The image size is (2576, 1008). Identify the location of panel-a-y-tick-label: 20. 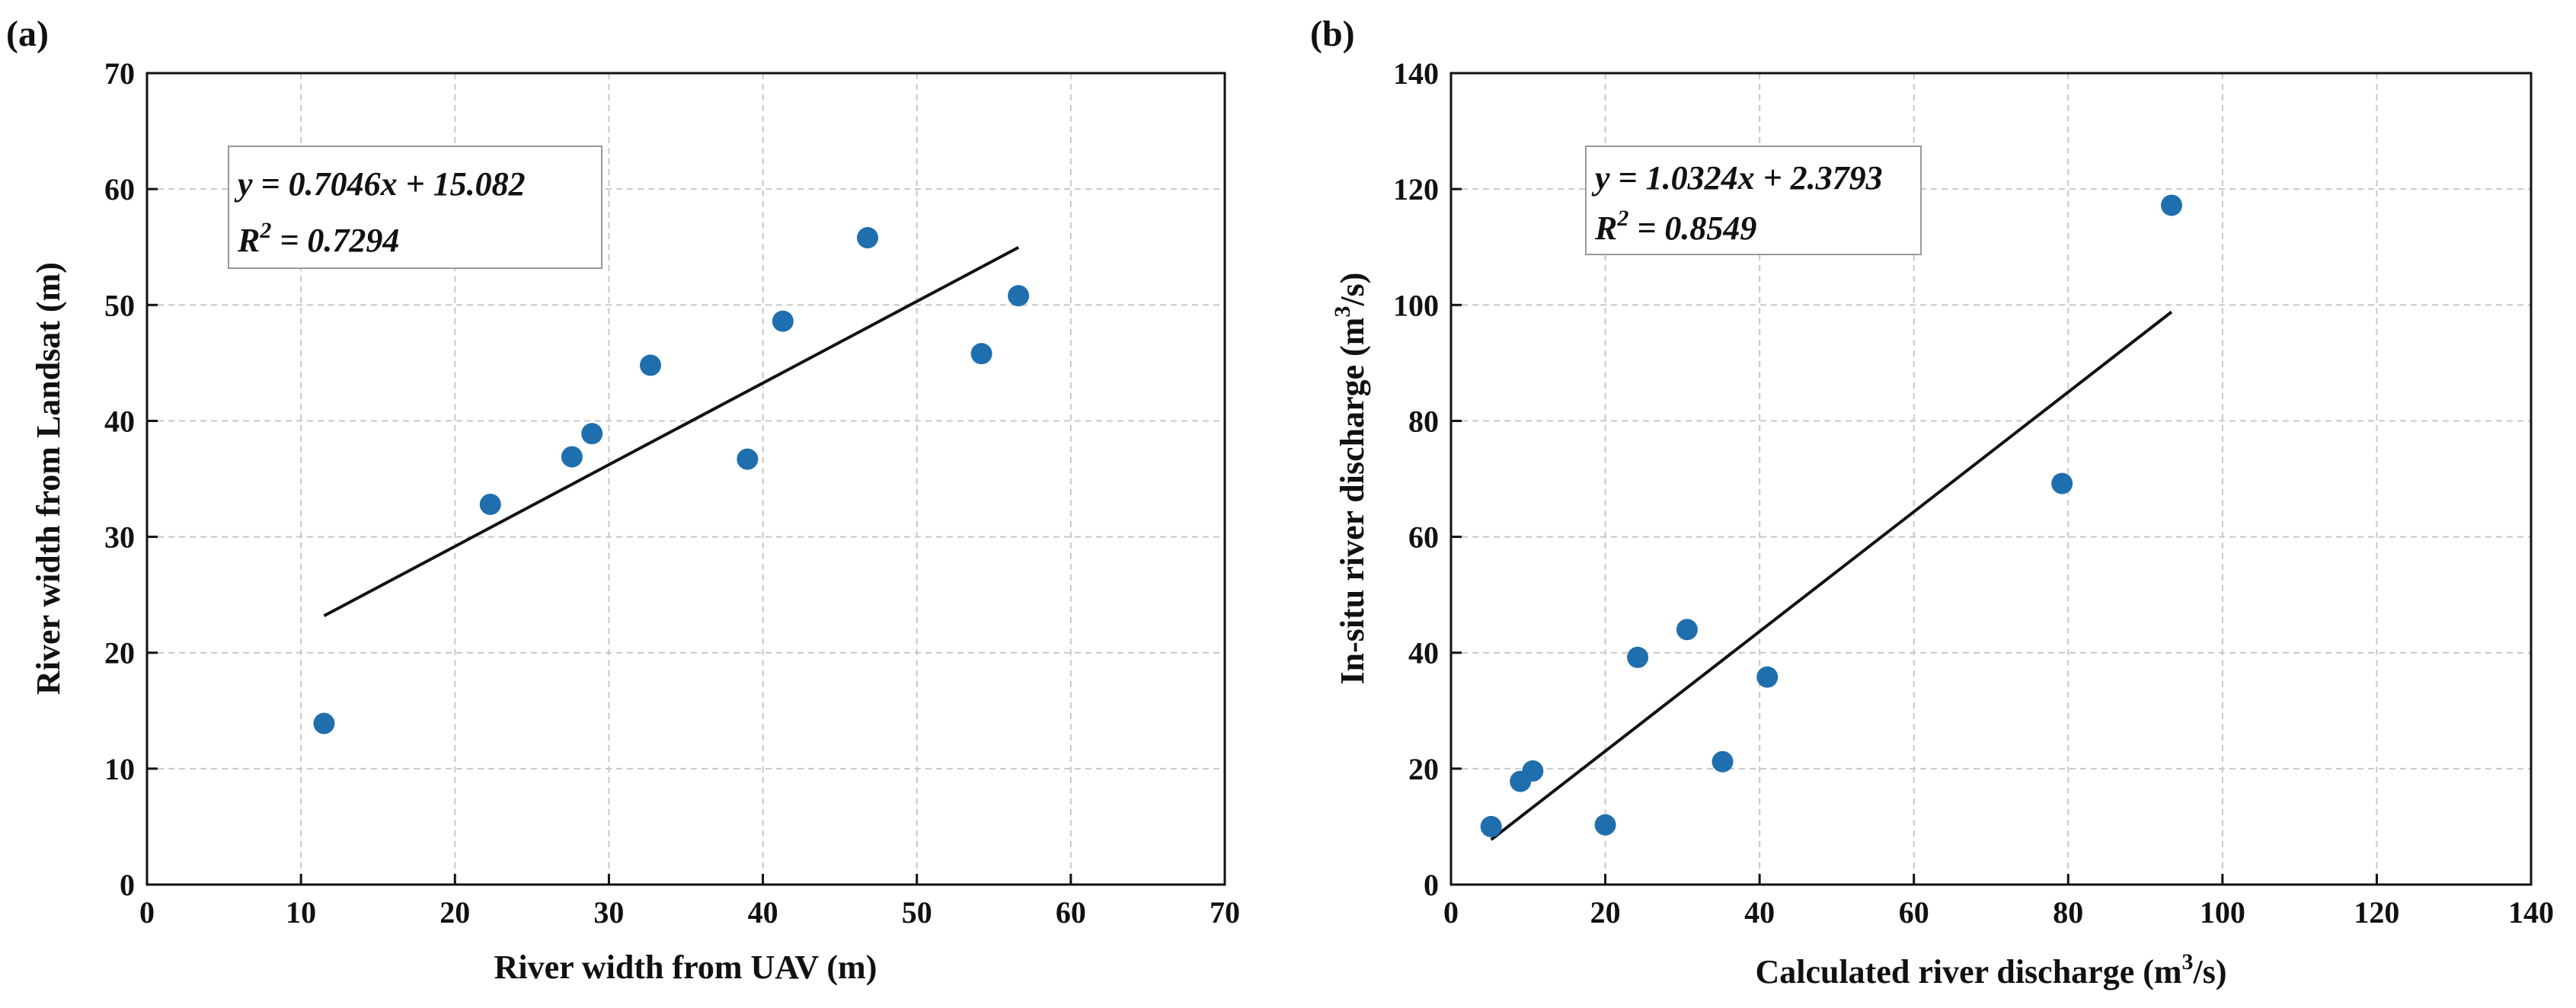
(119, 653).